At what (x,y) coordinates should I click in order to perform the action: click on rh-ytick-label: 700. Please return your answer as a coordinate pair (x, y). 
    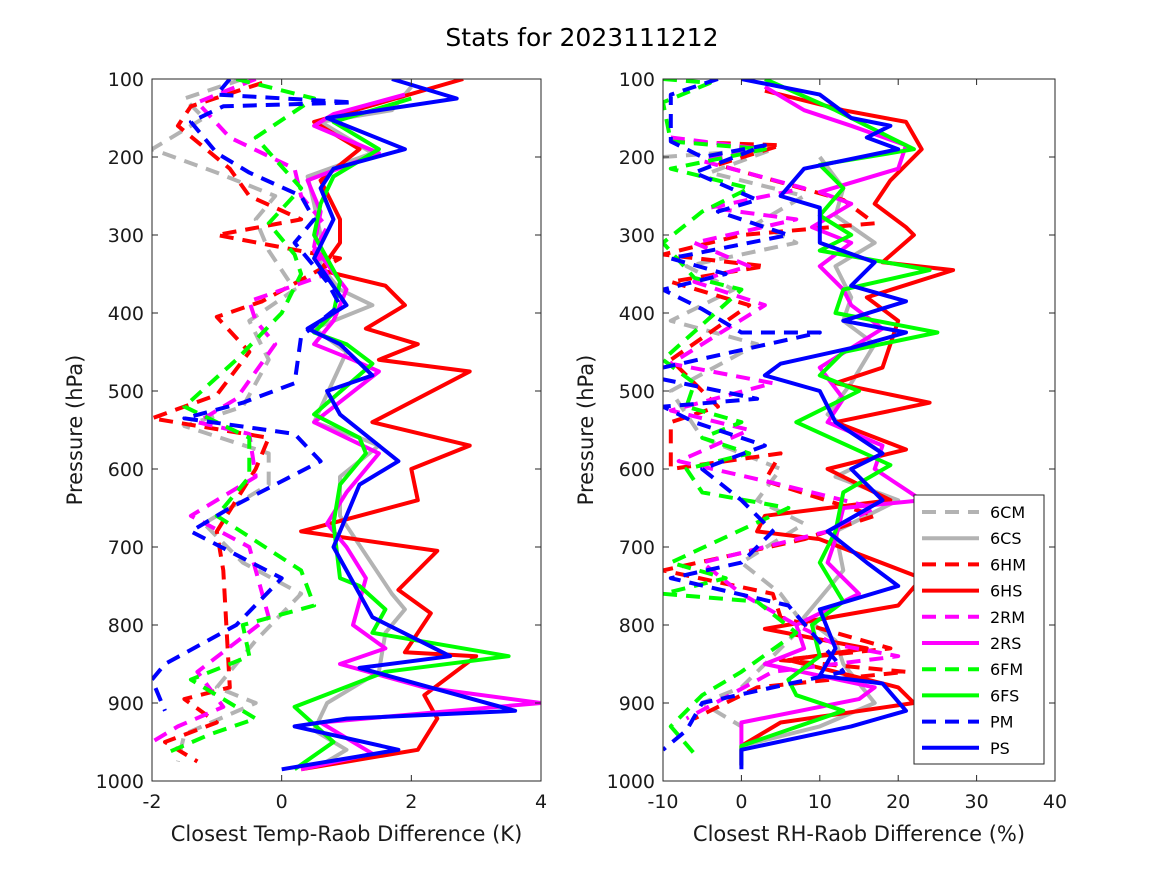
    Looking at the image, I should click on (637, 548).